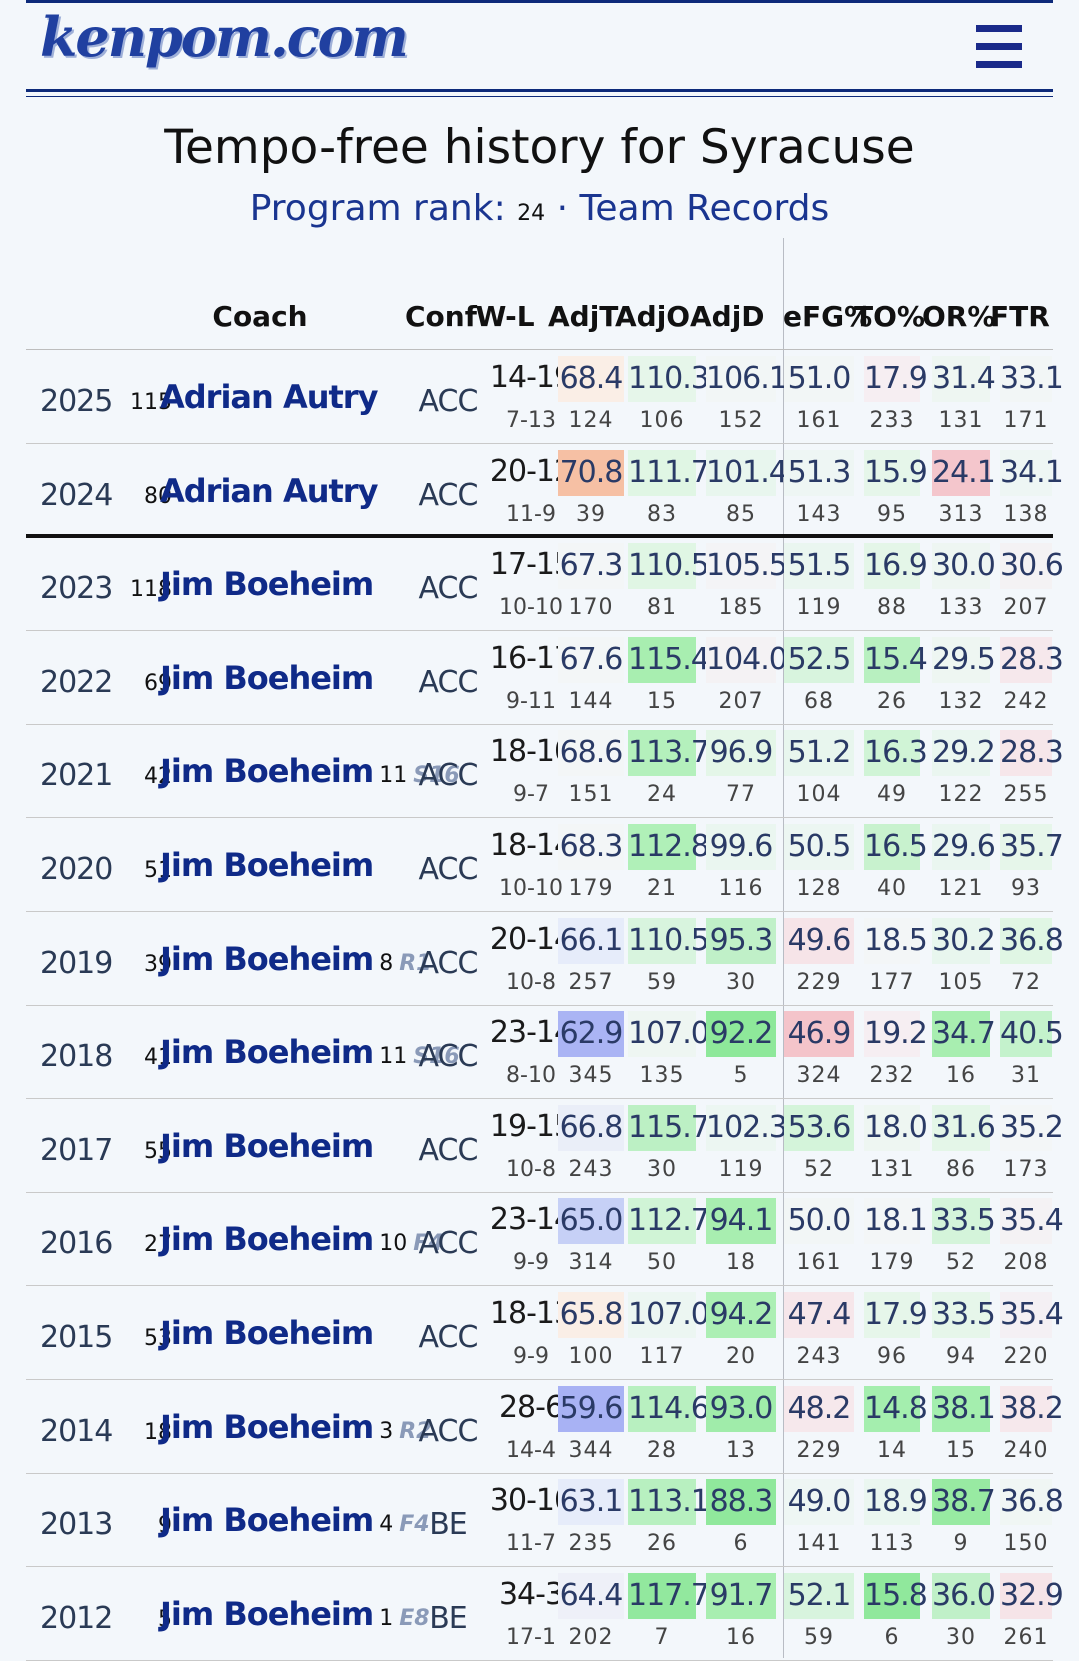 The image size is (1079, 1661). Describe the element at coordinates (896, 1034) in the screenshot. I see `stat-value: 19.2` at that location.